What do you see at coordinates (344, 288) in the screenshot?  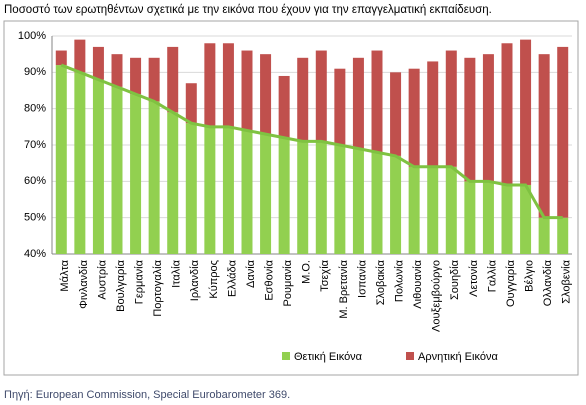 I see `x-tick-label: Μ. Βρετανία` at bounding box center [344, 288].